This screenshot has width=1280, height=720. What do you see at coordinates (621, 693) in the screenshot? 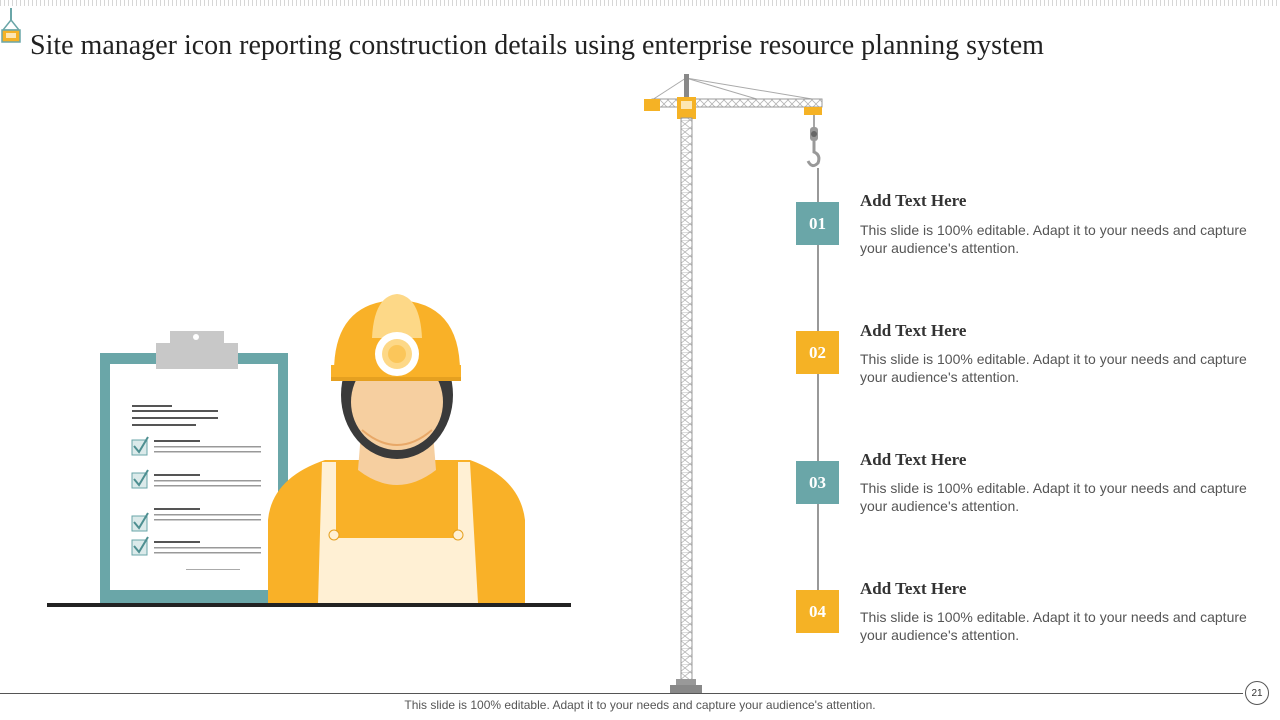
I see `footer-divider` at bounding box center [621, 693].